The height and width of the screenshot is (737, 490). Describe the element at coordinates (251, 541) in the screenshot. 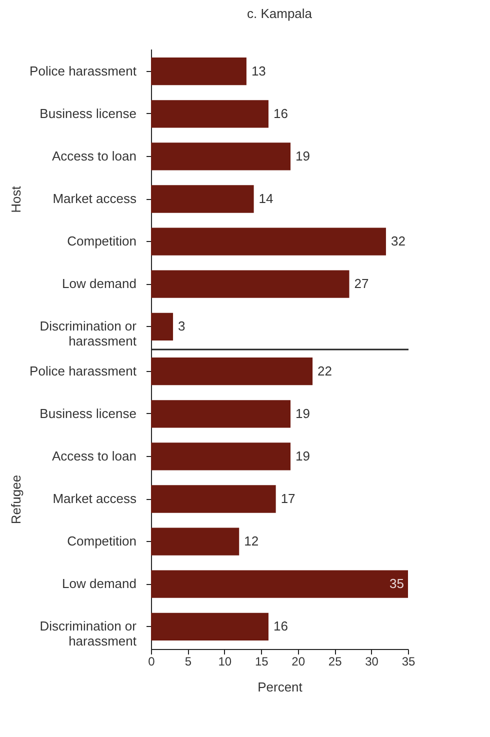

I see `data-label: 12` at that location.